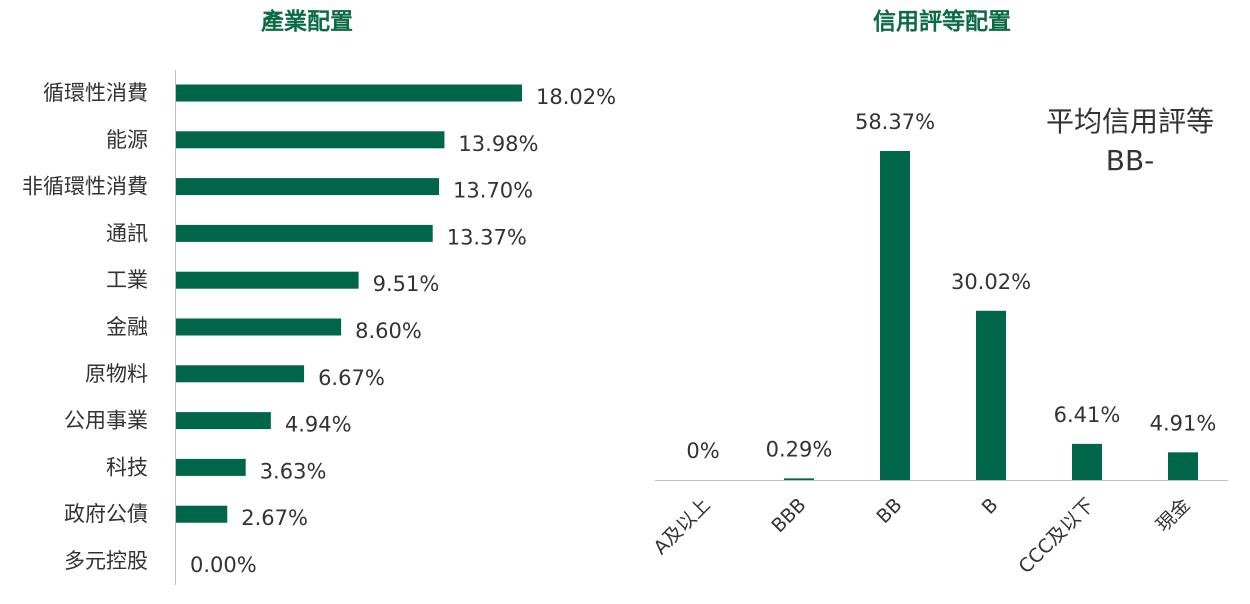  Describe the element at coordinates (1057, 536) in the screenshot. I see `credit-category-label: CCC及以下` at that location.